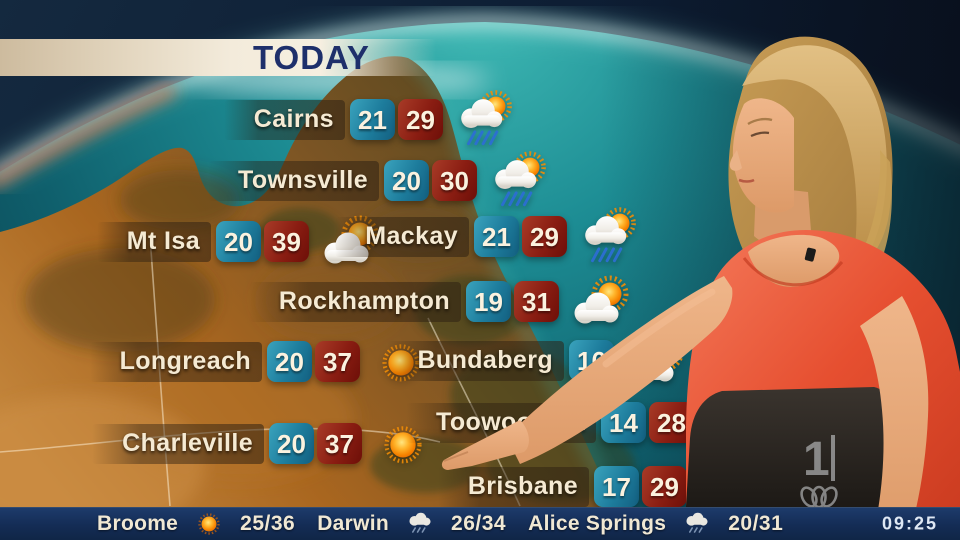  Describe the element at coordinates (616, 486) in the screenshot. I see `min-temp: 17` at that location.